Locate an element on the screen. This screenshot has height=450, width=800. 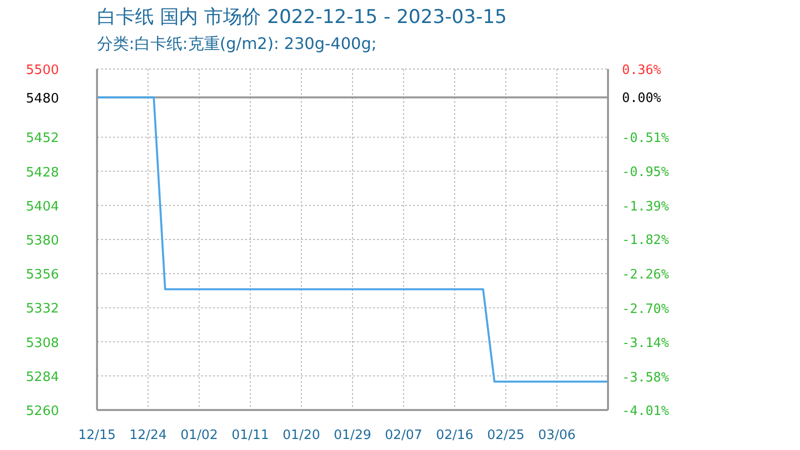
y-tick-label: 5308 is located at coordinates (42, 343).